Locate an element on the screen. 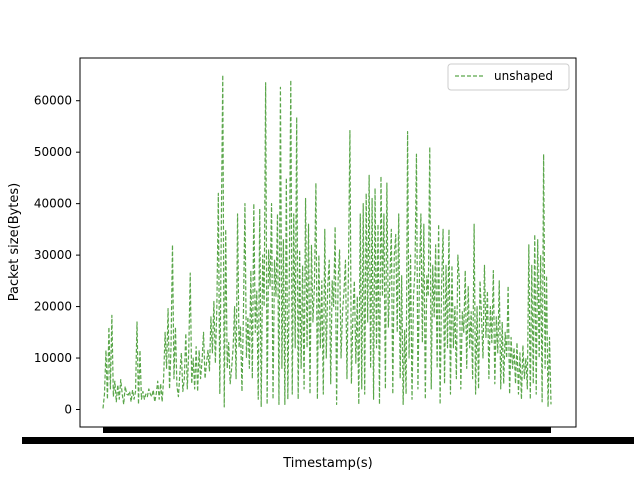  y-tick-label: 10000 is located at coordinates (53, 358).